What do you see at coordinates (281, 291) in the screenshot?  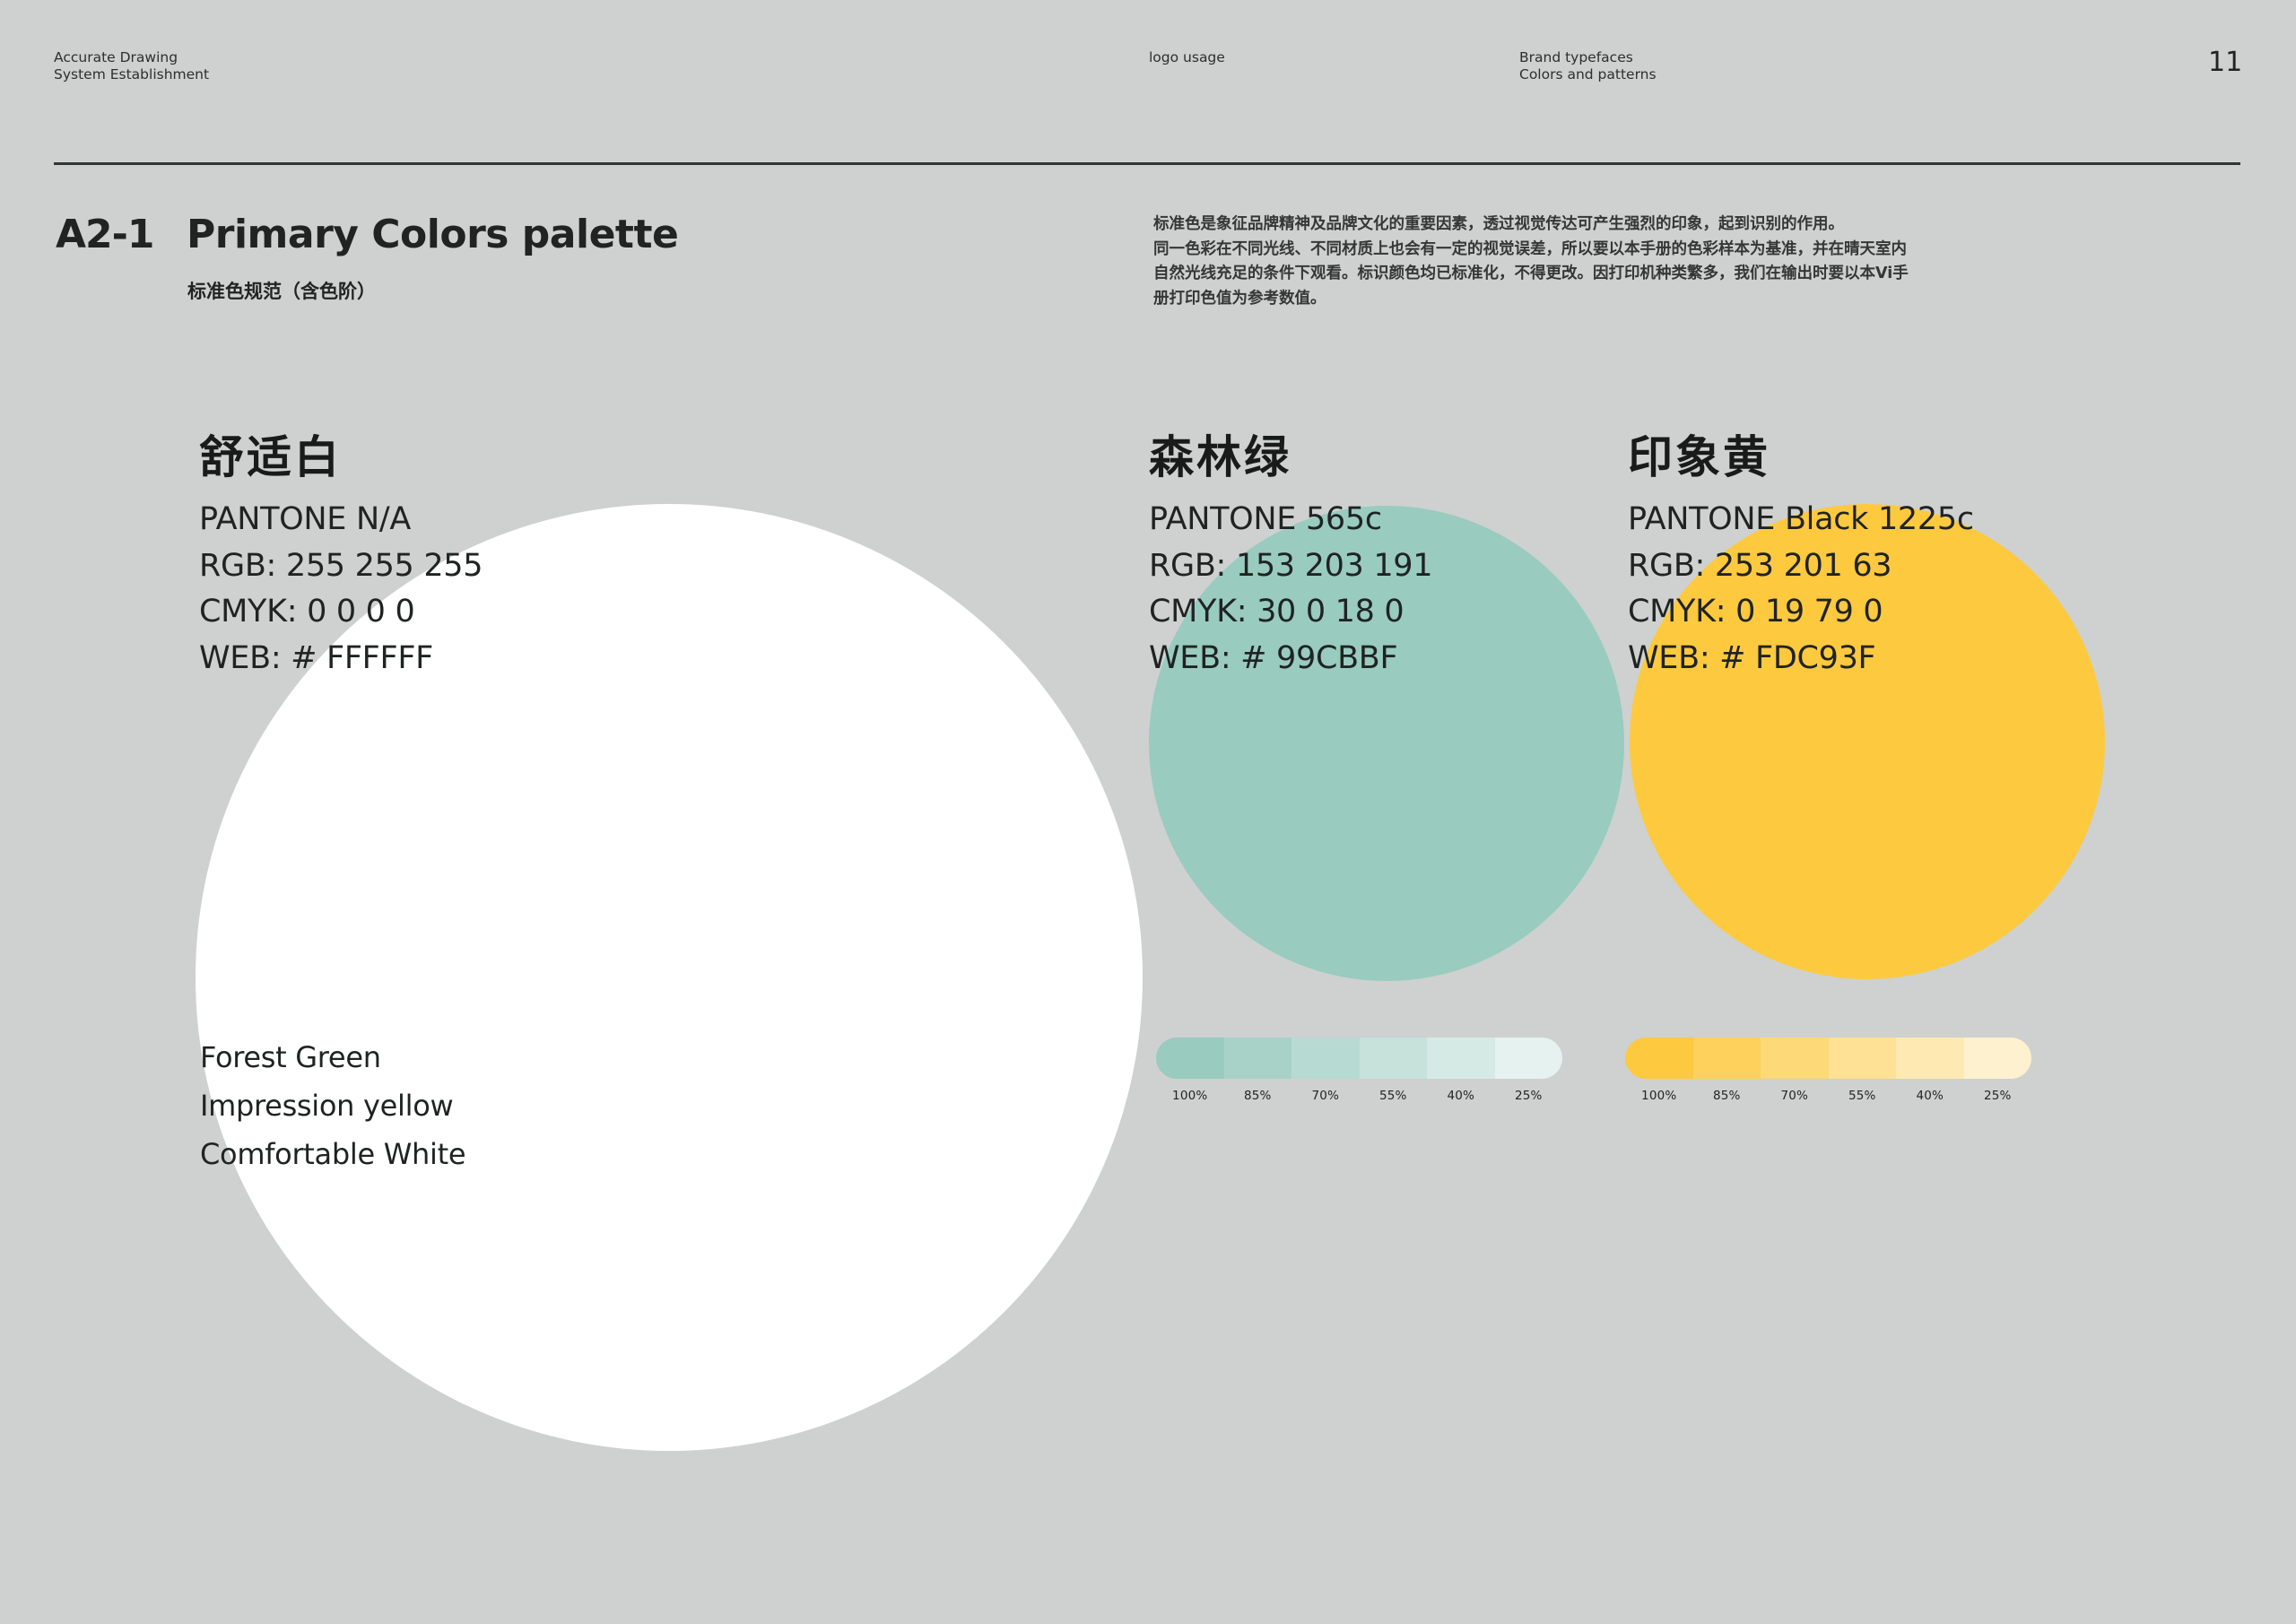 I see `section-subtitle-cn: 标准色规范（含色阶）` at bounding box center [281, 291].